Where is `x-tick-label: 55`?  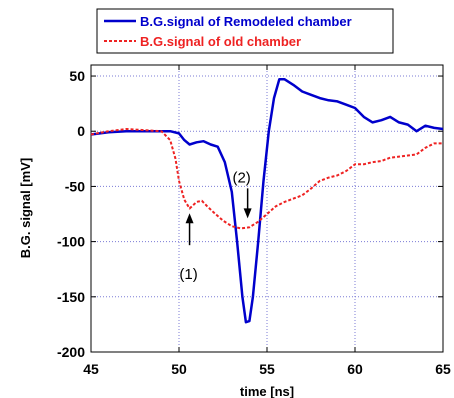
x-tick-label: 55 is located at coordinates (267, 369).